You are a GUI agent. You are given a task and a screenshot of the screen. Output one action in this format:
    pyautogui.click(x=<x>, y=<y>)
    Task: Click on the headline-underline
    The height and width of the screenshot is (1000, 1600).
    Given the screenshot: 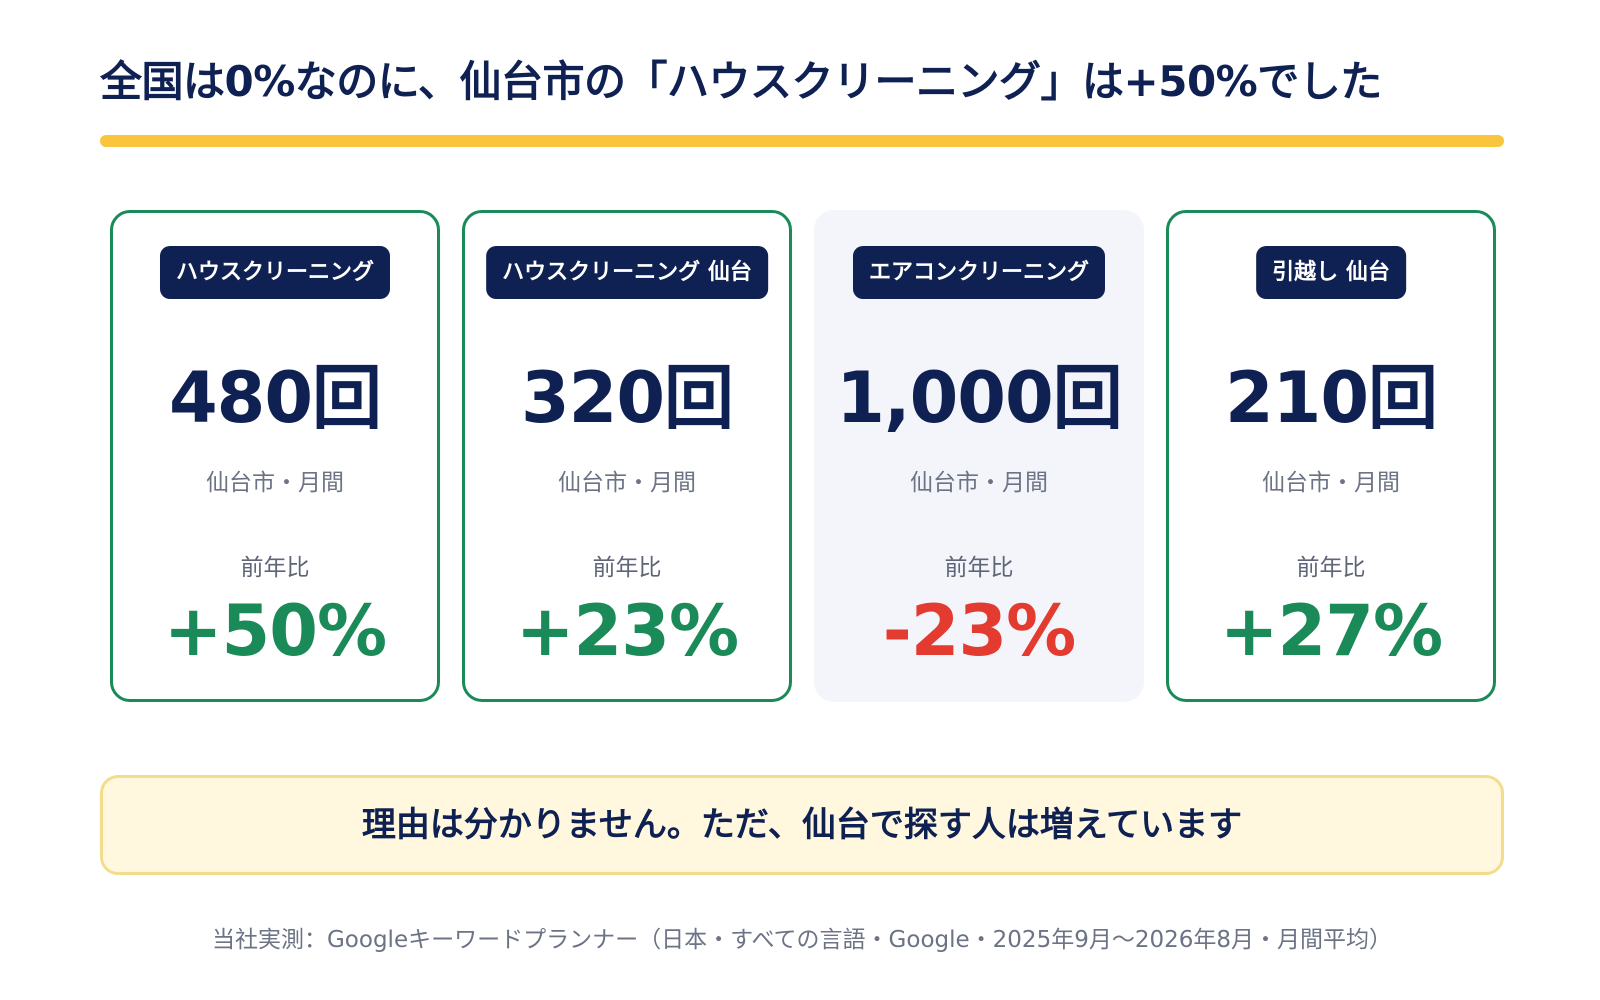 What is the action you would take?
    pyautogui.click(x=802, y=141)
    